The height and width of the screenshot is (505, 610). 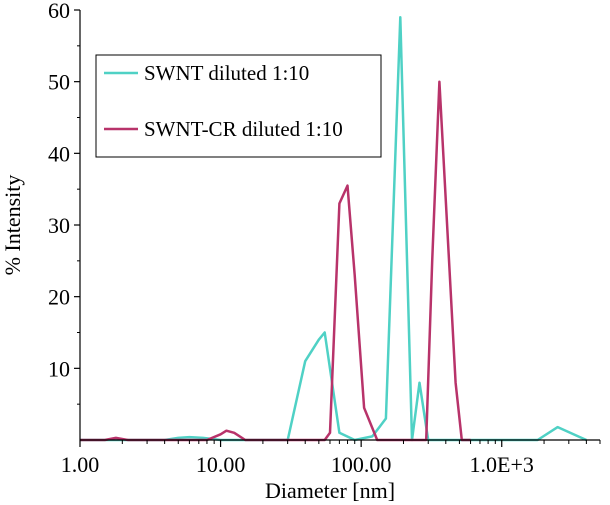 I want to click on legend: SWNT diluted 1:10 SWNT-CR diluted 1:10, so click(x=238, y=106).